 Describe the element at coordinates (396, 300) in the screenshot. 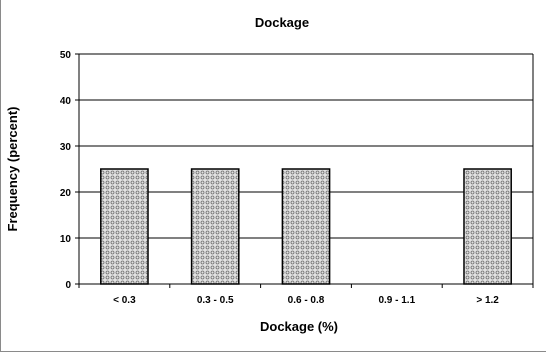

I see `x-tick-label-3: 0.9 - 1.1` at that location.